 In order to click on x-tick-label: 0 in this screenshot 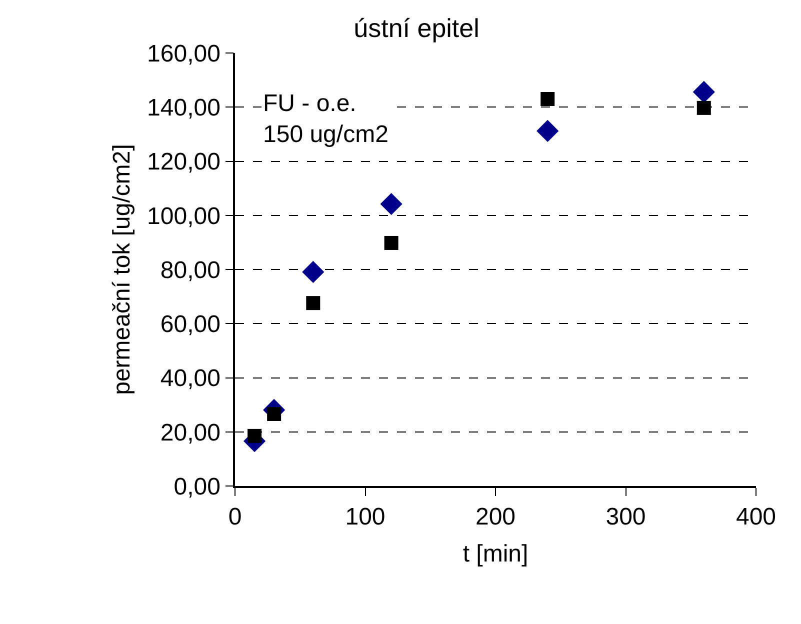, I will do `click(235, 517)`.